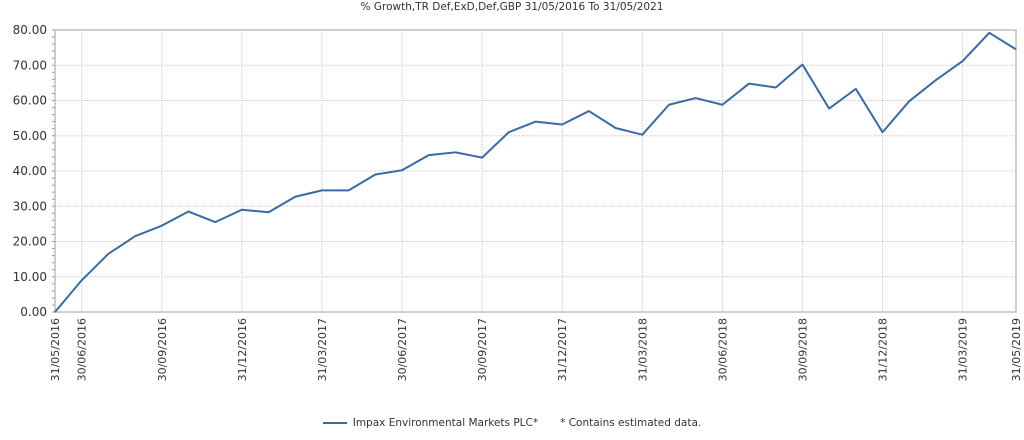 The height and width of the screenshot is (440, 1024). What do you see at coordinates (30, 277) in the screenshot?
I see `y-tick-label: 10.00` at bounding box center [30, 277].